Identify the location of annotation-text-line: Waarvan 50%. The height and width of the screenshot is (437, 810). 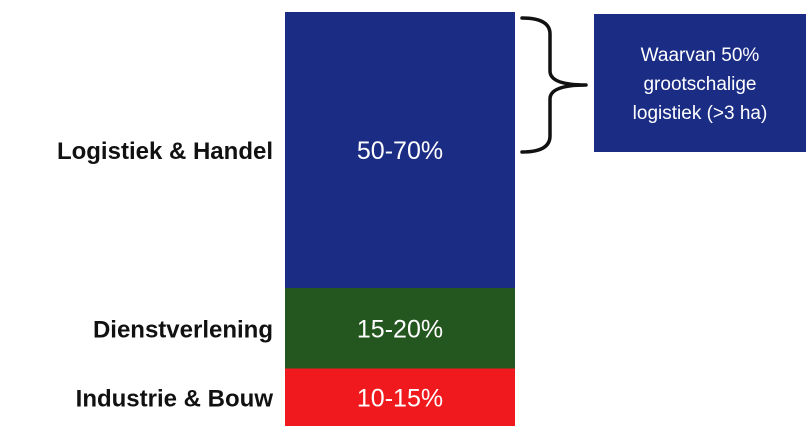
(700, 55).